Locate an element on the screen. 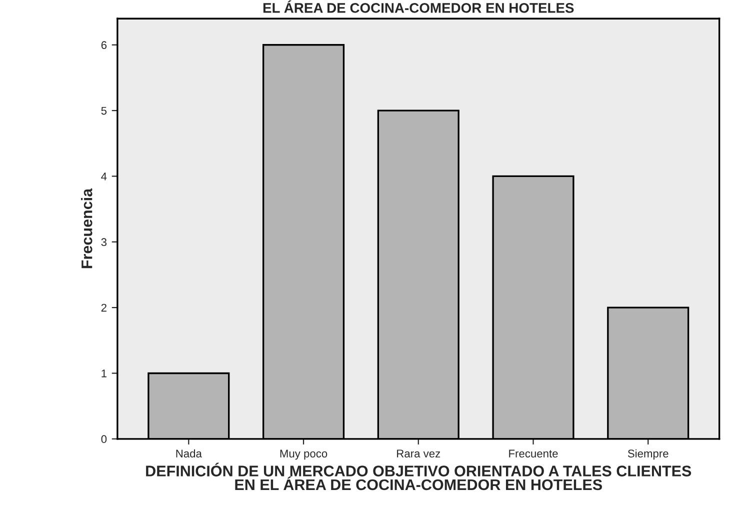 The height and width of the screenshot is (532, 734). y-tick-label: 1 is located at coordinates (104, 374).